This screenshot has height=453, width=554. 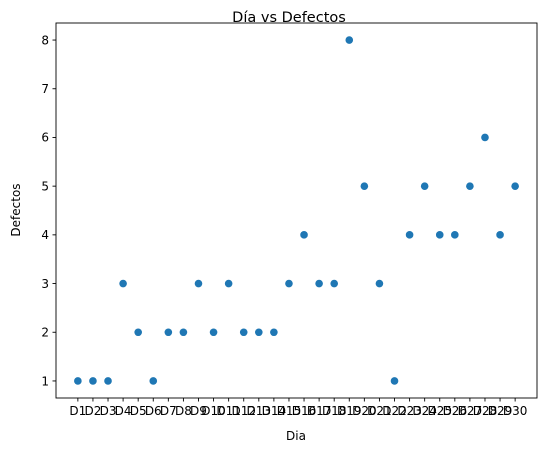 I want to click on y-tick-label: 8, so click(x=45, y=40).